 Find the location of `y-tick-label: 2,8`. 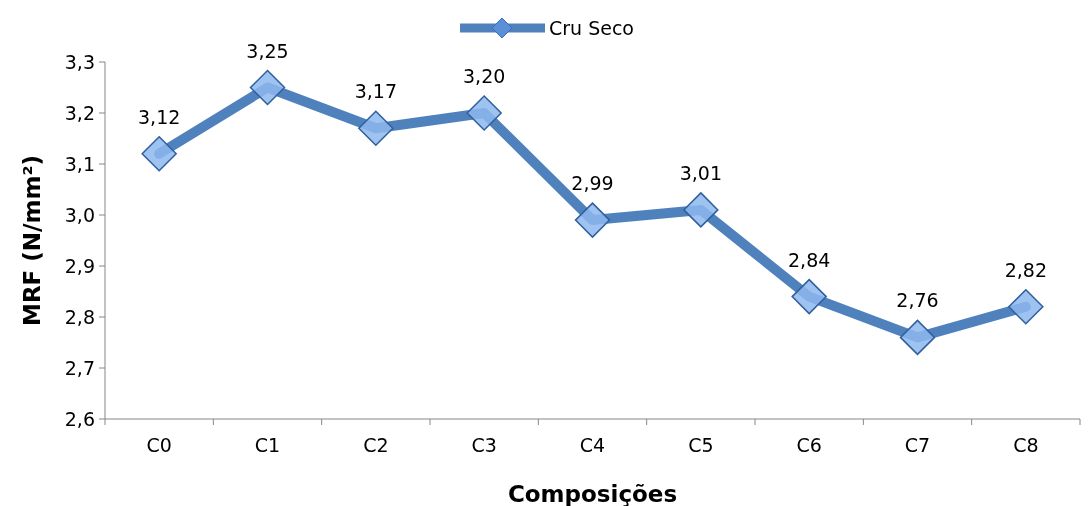

y-tick-label: 2,8 is located at coordinates (79, 316).